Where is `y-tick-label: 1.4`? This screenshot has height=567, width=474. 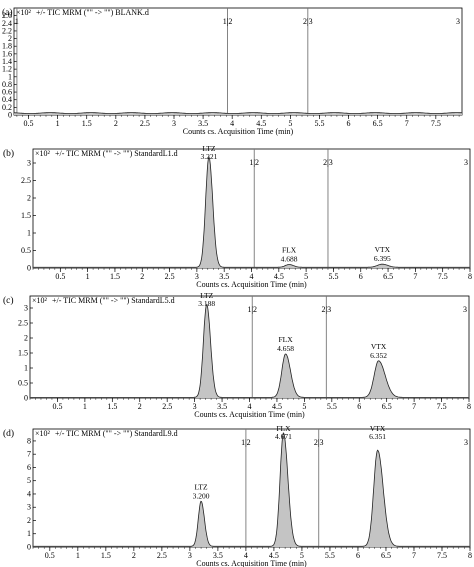 y-tick-label: 1.4 is located at coordinates (7, 61).